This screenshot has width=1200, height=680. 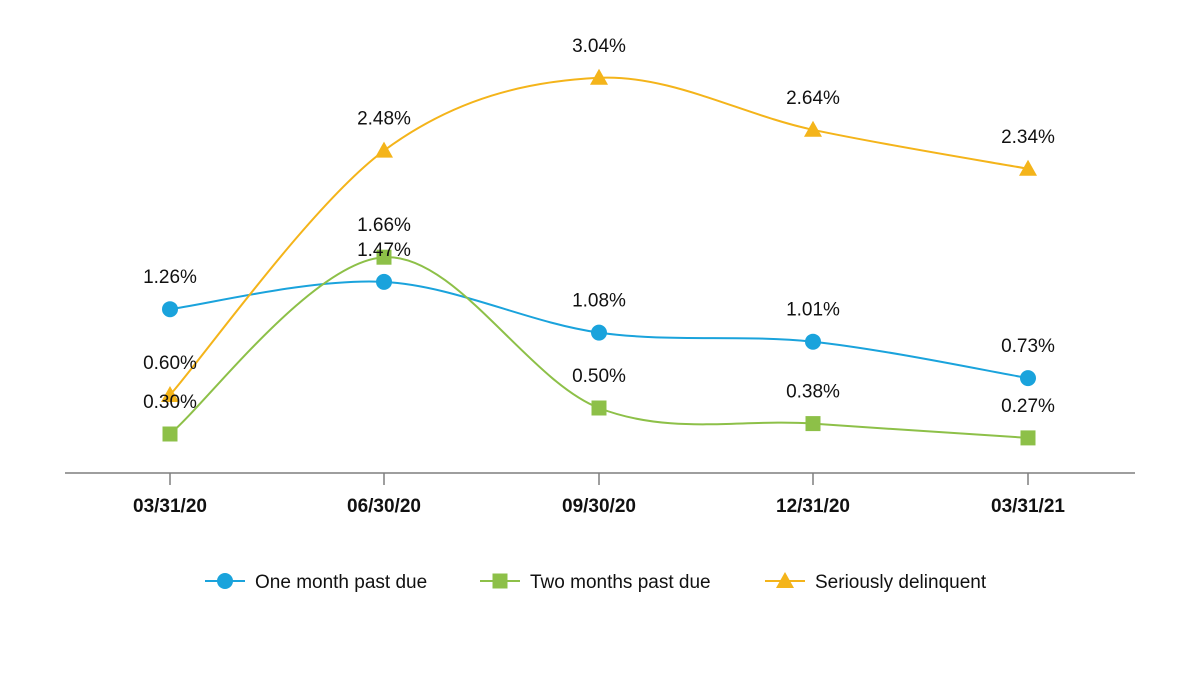 I want to click on two-months-past-due-data-label: 0.30%, so click(x=170, y=402).